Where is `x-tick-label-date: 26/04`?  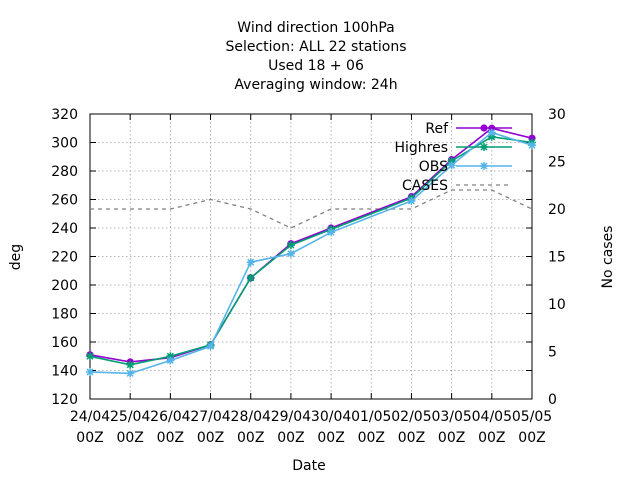 x-tick-label-date: 26/04 is located at coordinates (170, 417).